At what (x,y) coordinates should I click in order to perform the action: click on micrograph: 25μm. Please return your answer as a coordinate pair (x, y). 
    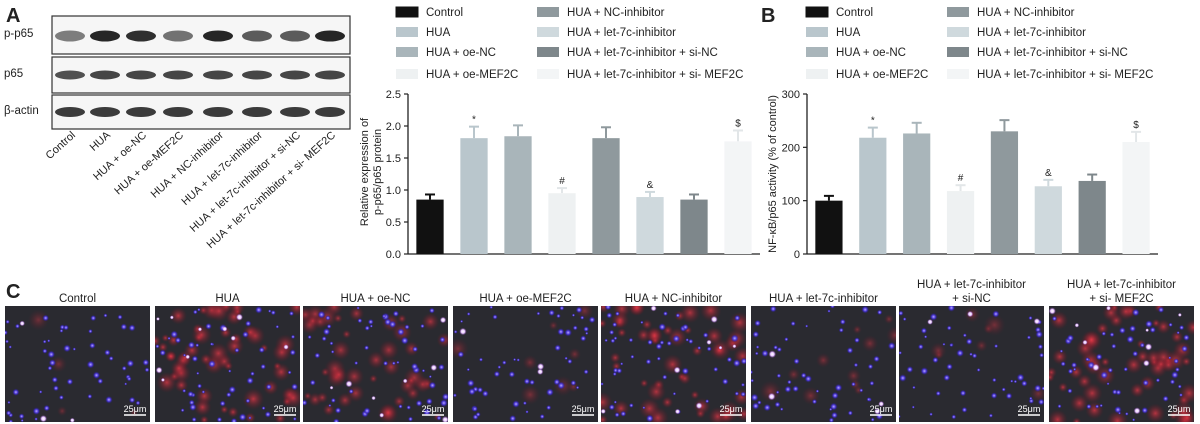
    Looking at the image, I should click on (77, 364).